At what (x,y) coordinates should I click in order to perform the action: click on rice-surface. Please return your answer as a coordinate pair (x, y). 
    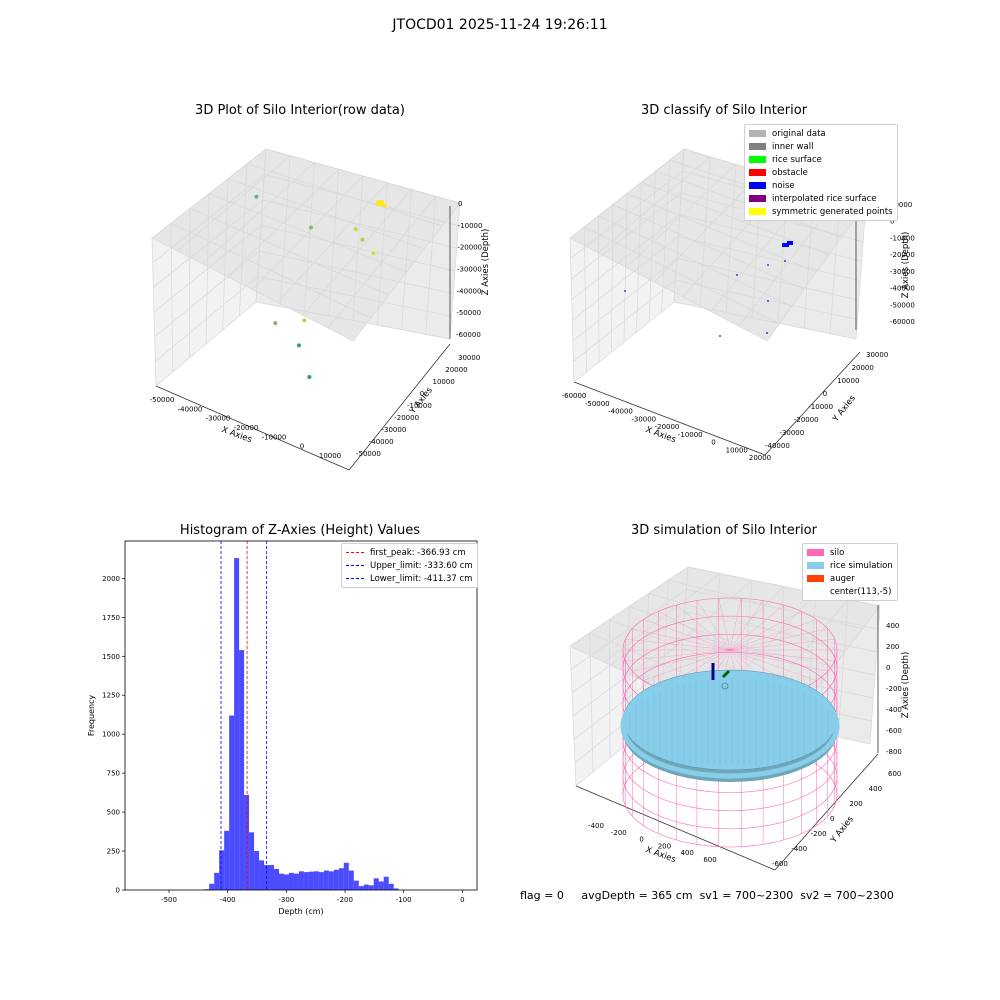
    Looking at the image, I should click on (730, 720).